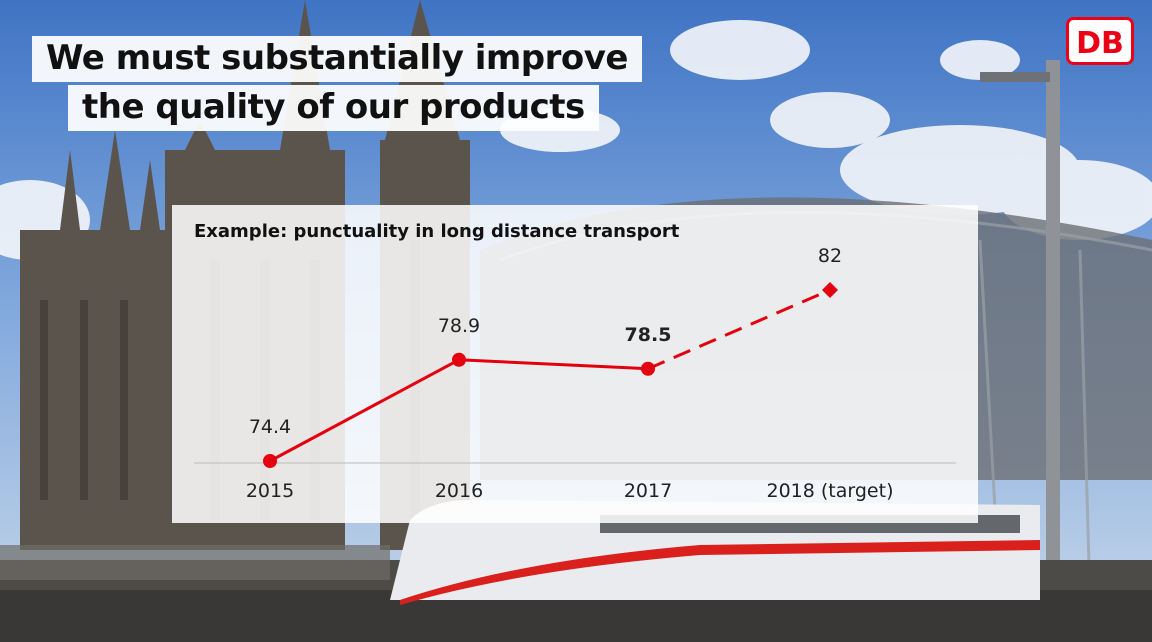 Image resolution: width=1152 pixels, height=642 pixels. I want to click on x-tick-label-0: 2015, so click(270, 491).